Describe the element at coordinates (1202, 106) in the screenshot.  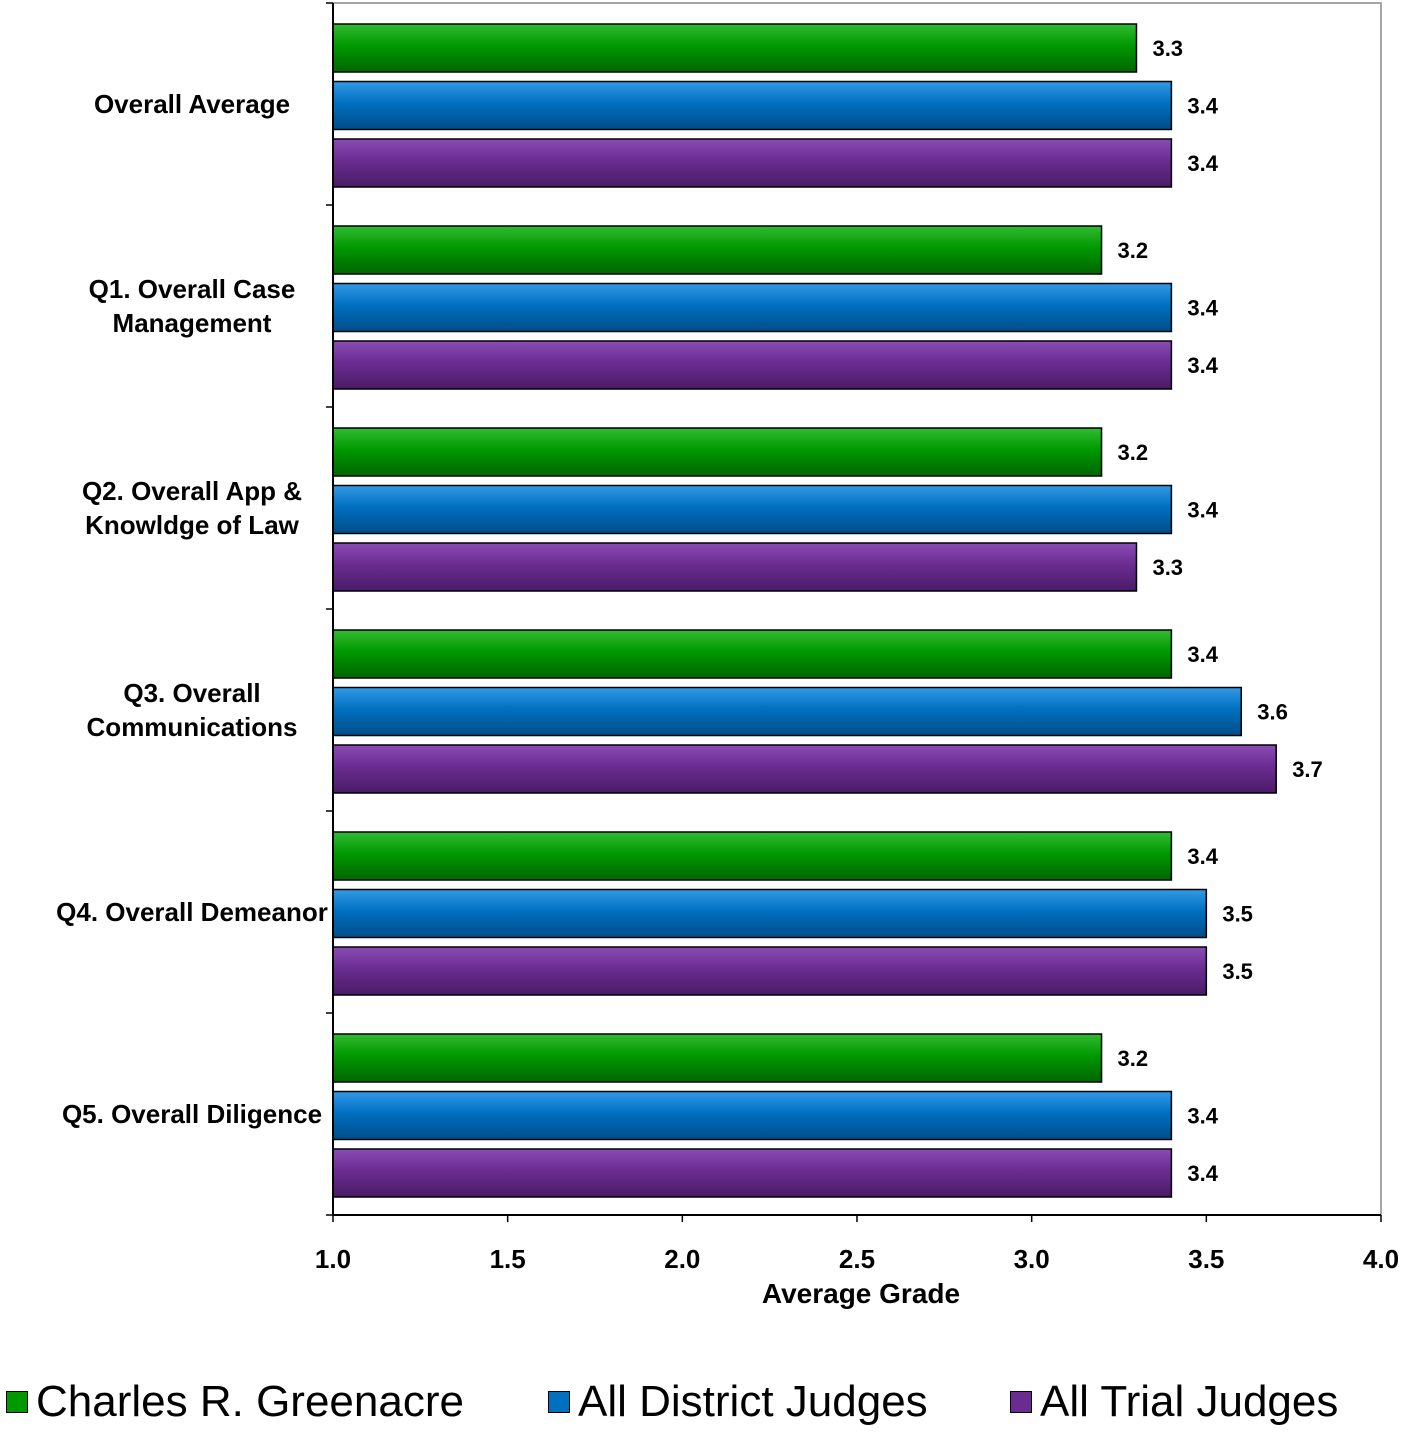
I see `data-label-0-1: 3.4` at that location.